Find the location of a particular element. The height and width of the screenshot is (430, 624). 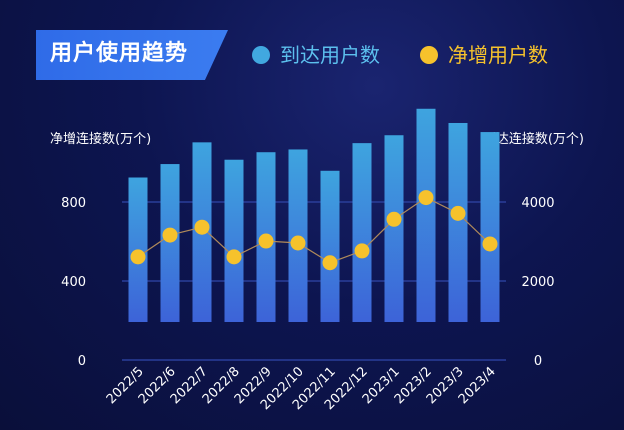

series-line is located at coordinates (314, 230).